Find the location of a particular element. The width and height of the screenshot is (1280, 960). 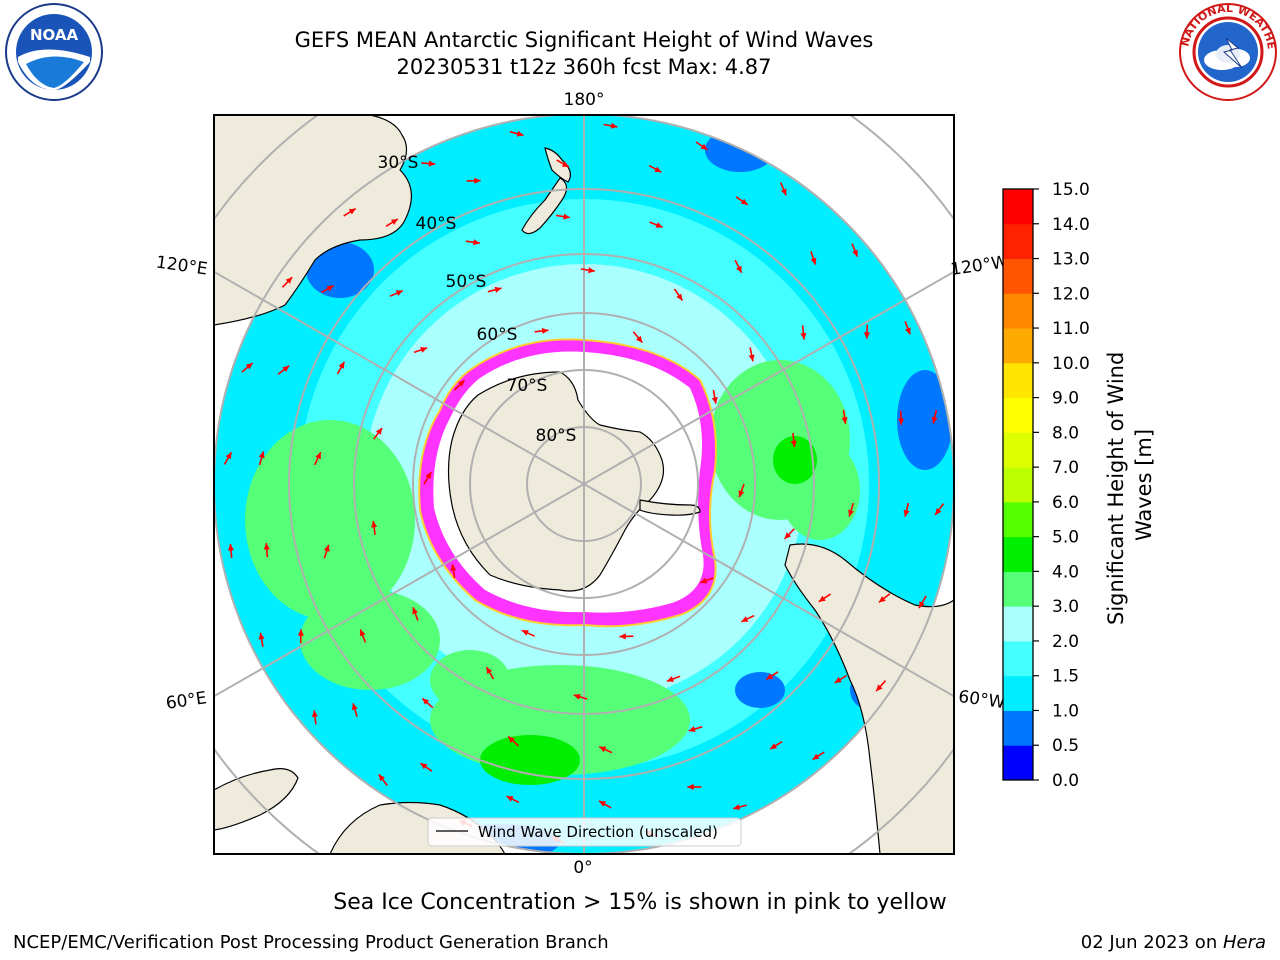

wave-height-4to5-patches is located at coordinates (648, 610).